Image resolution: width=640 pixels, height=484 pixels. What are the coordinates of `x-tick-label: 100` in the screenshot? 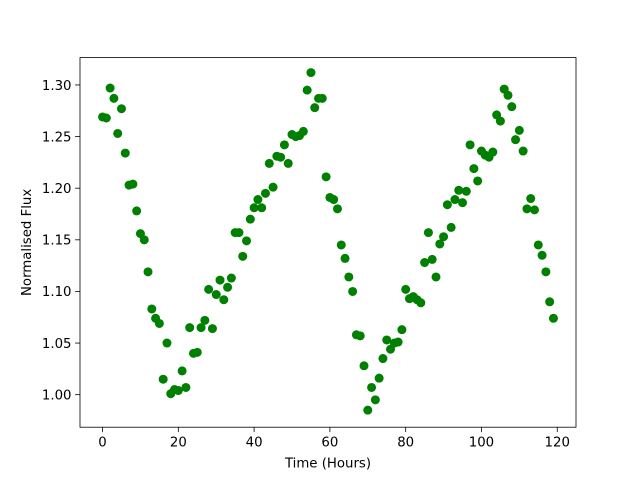 It's located at (481, 443).